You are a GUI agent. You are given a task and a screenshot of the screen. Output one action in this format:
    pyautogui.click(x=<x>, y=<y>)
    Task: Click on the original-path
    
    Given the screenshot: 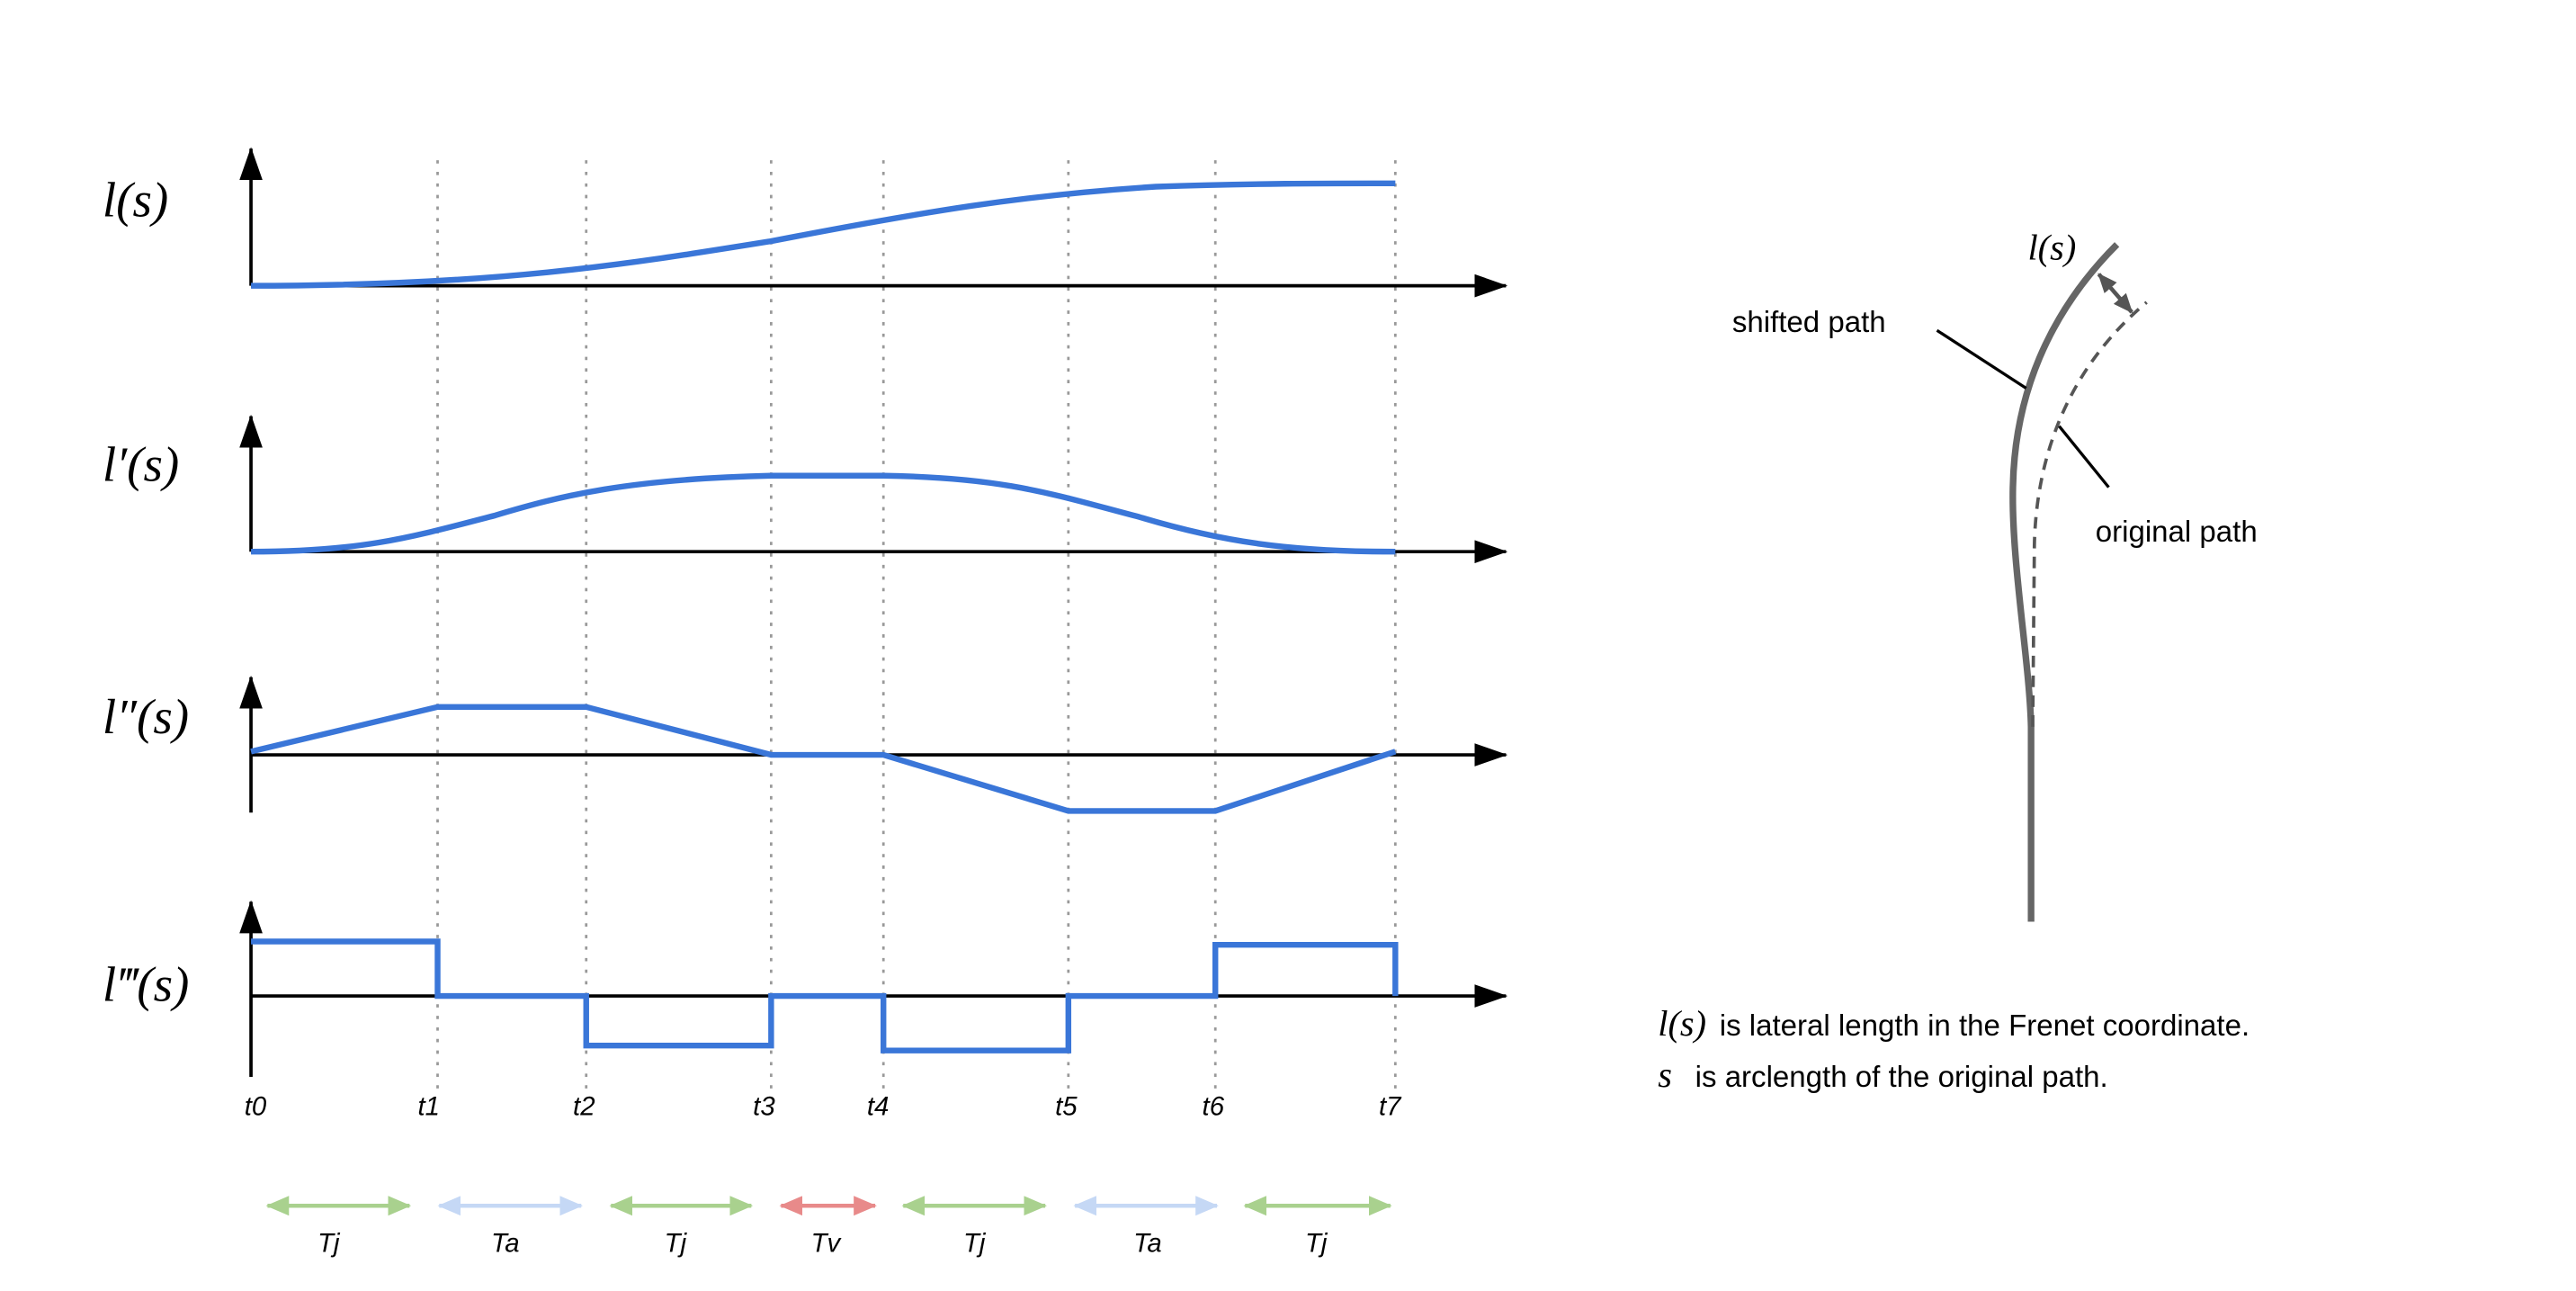 What is the action you would take?
    pyautogui.click(x=2089, y=513)
    